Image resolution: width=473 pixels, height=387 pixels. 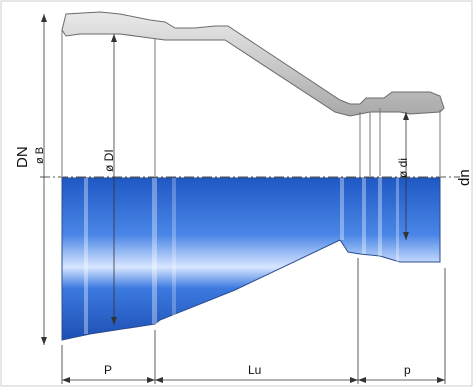 What do you see at coordinates (464, 177) in the screenshot?
I see `label-dn-small: dn` at bounding box center [464, 177].